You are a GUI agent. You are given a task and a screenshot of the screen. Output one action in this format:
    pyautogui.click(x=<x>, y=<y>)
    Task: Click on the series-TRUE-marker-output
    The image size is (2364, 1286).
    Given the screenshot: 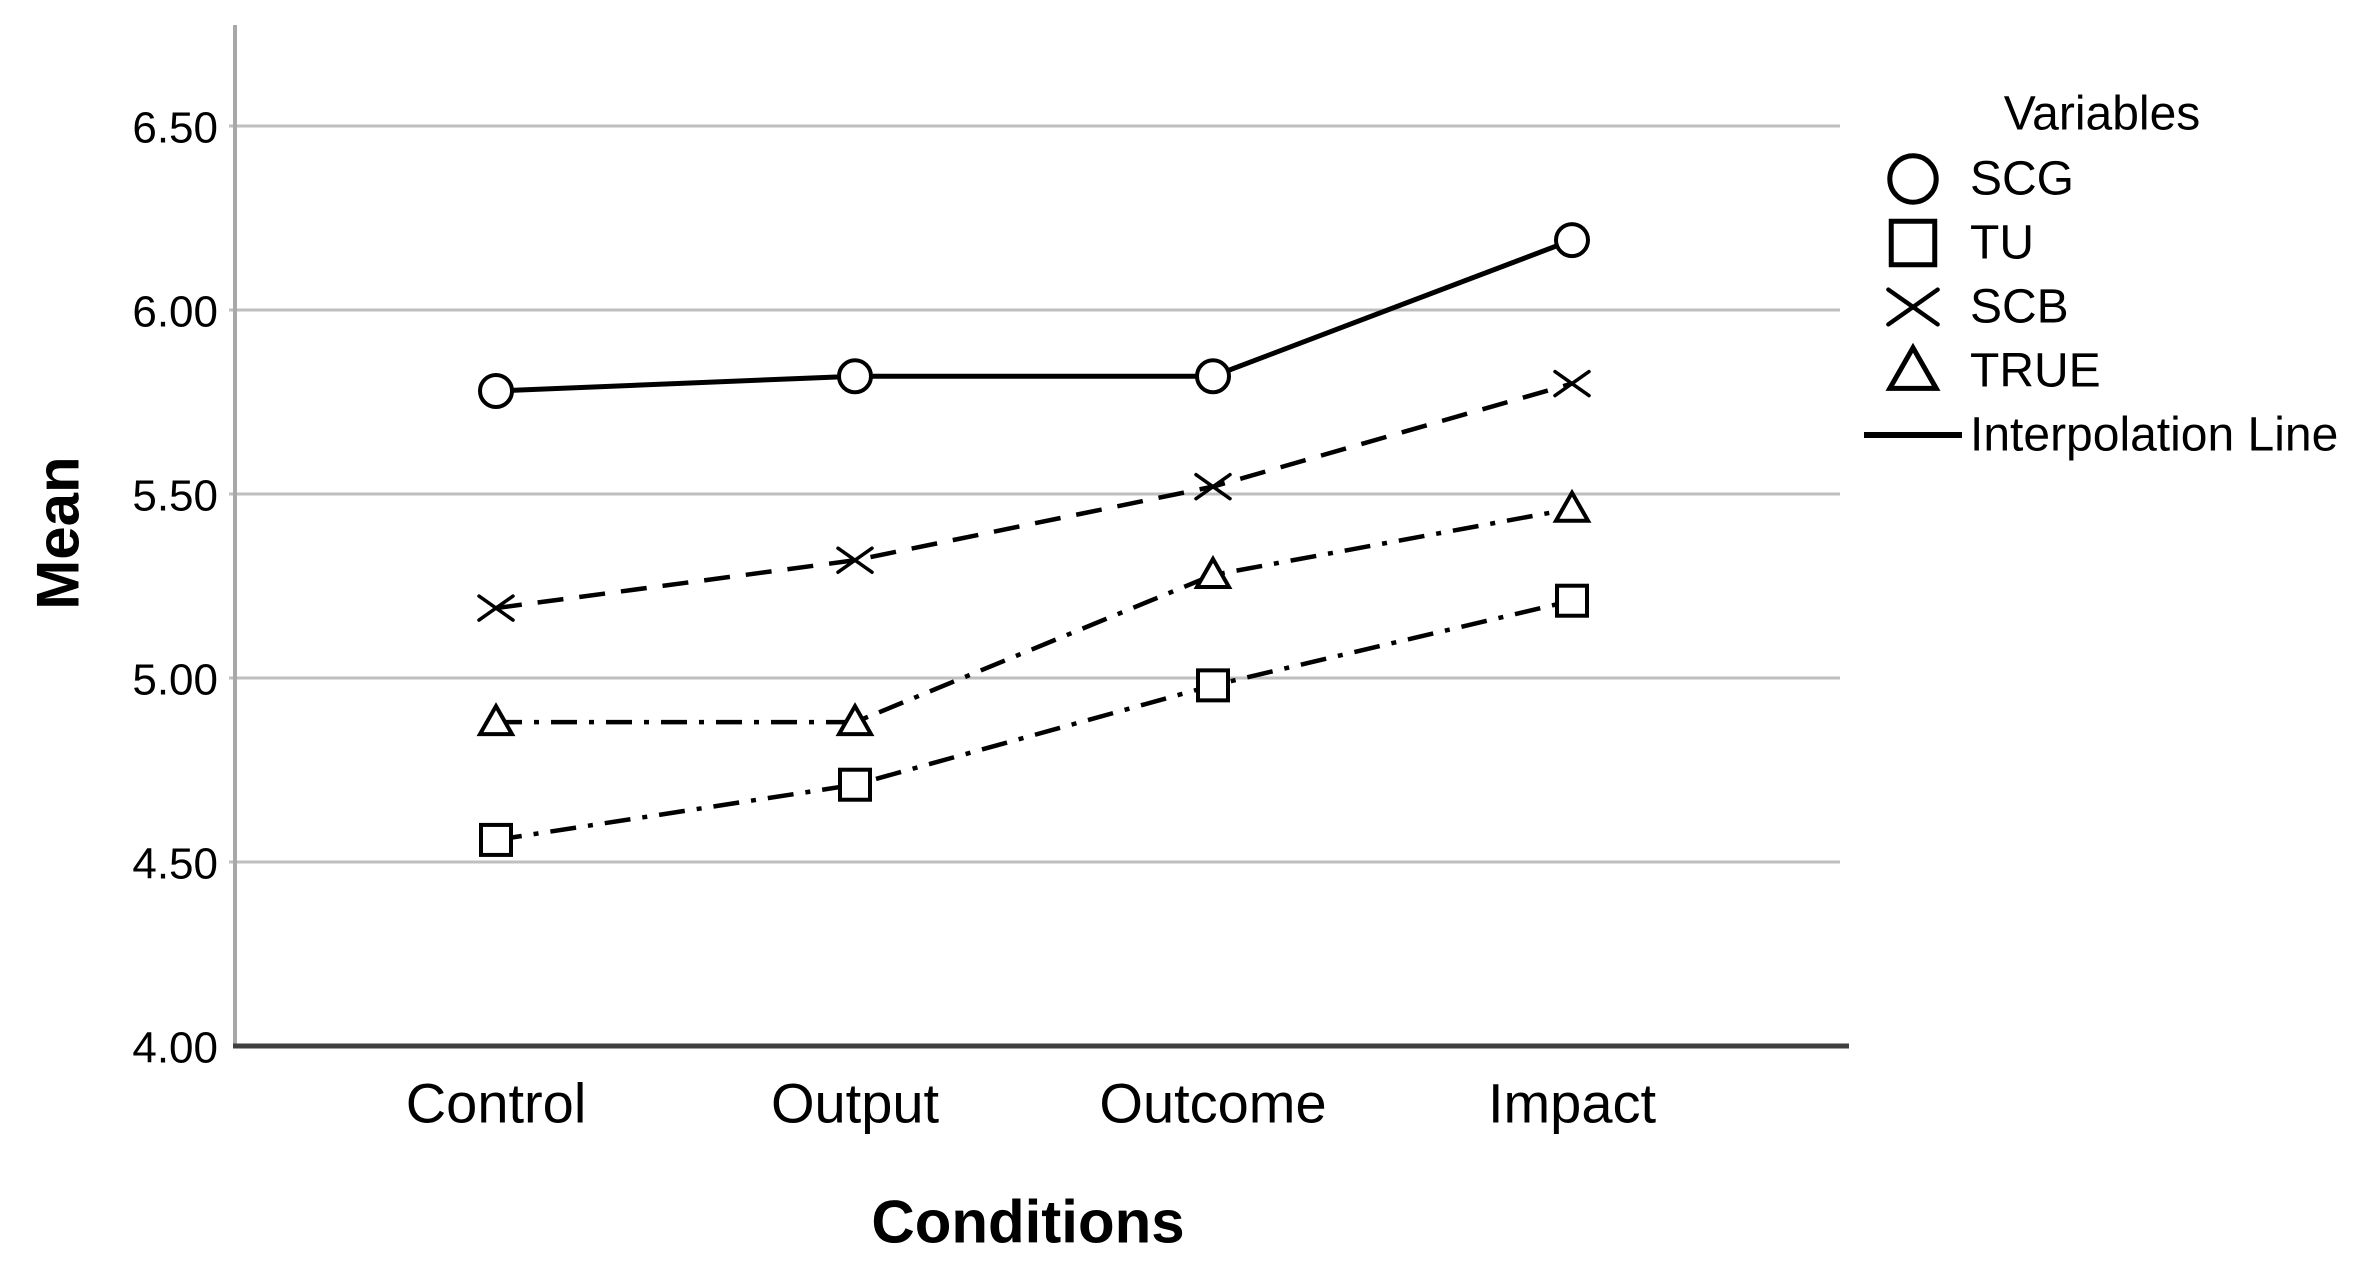 What is the action you would take?
    pyautogui.click(x=855, y=719)
    